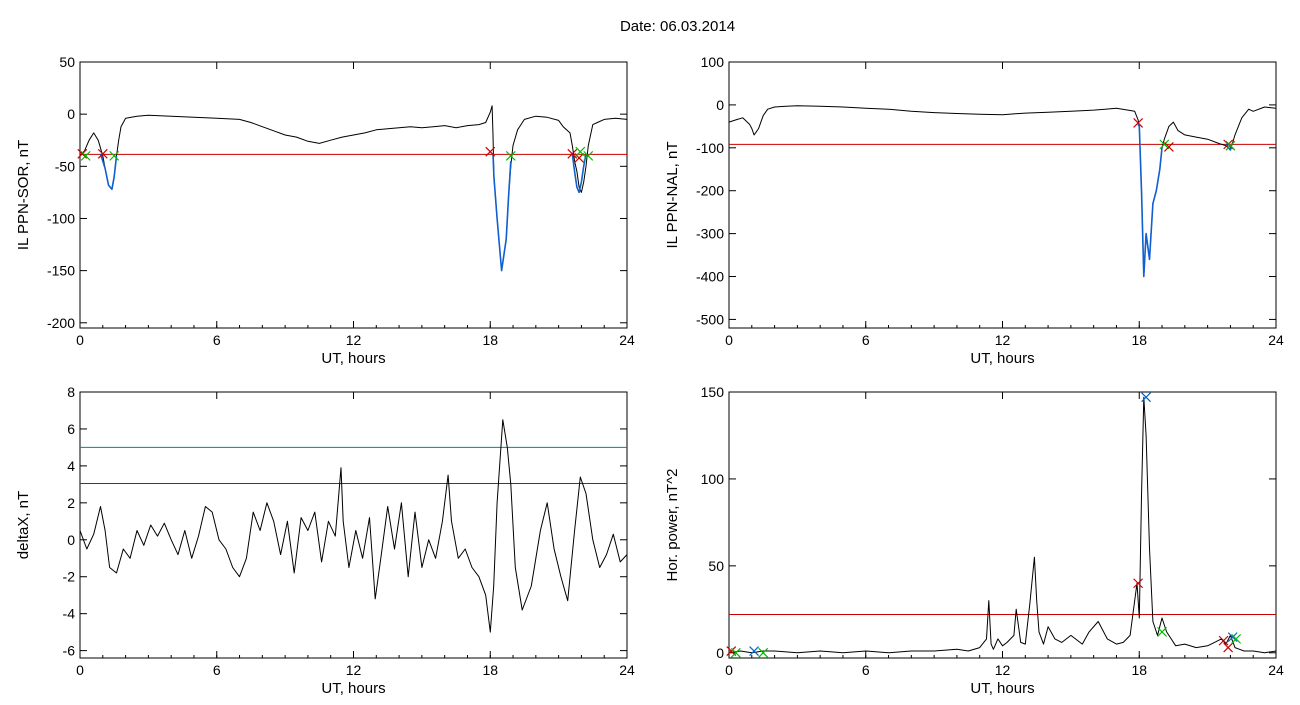 Image resolution: width=1300 pixels, height=705 pixels. What do you see at coordinates (23, 525) in the screenshot?
I see `y-axis-label: deltaX, nT` at bounding box center [23, 525].